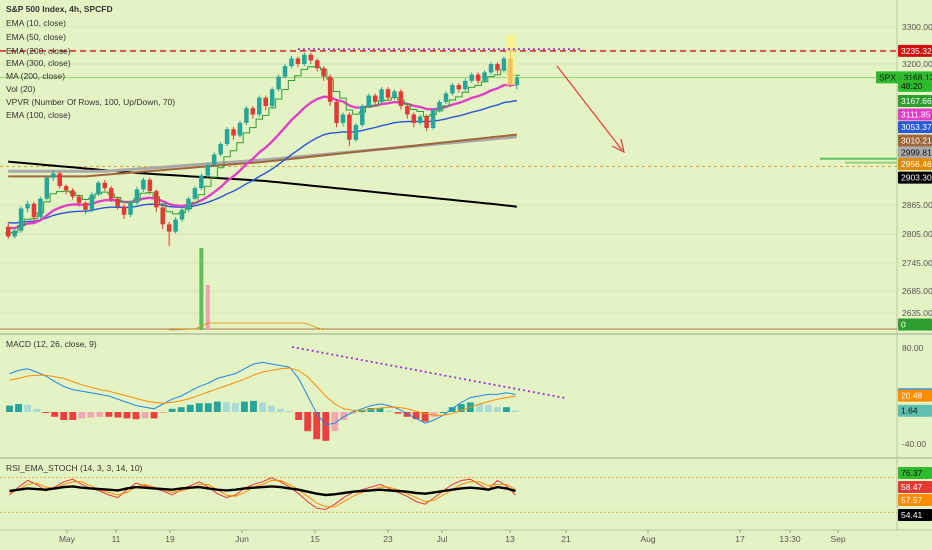  I want to click on time-tick-1: 11, so click(116, 539).